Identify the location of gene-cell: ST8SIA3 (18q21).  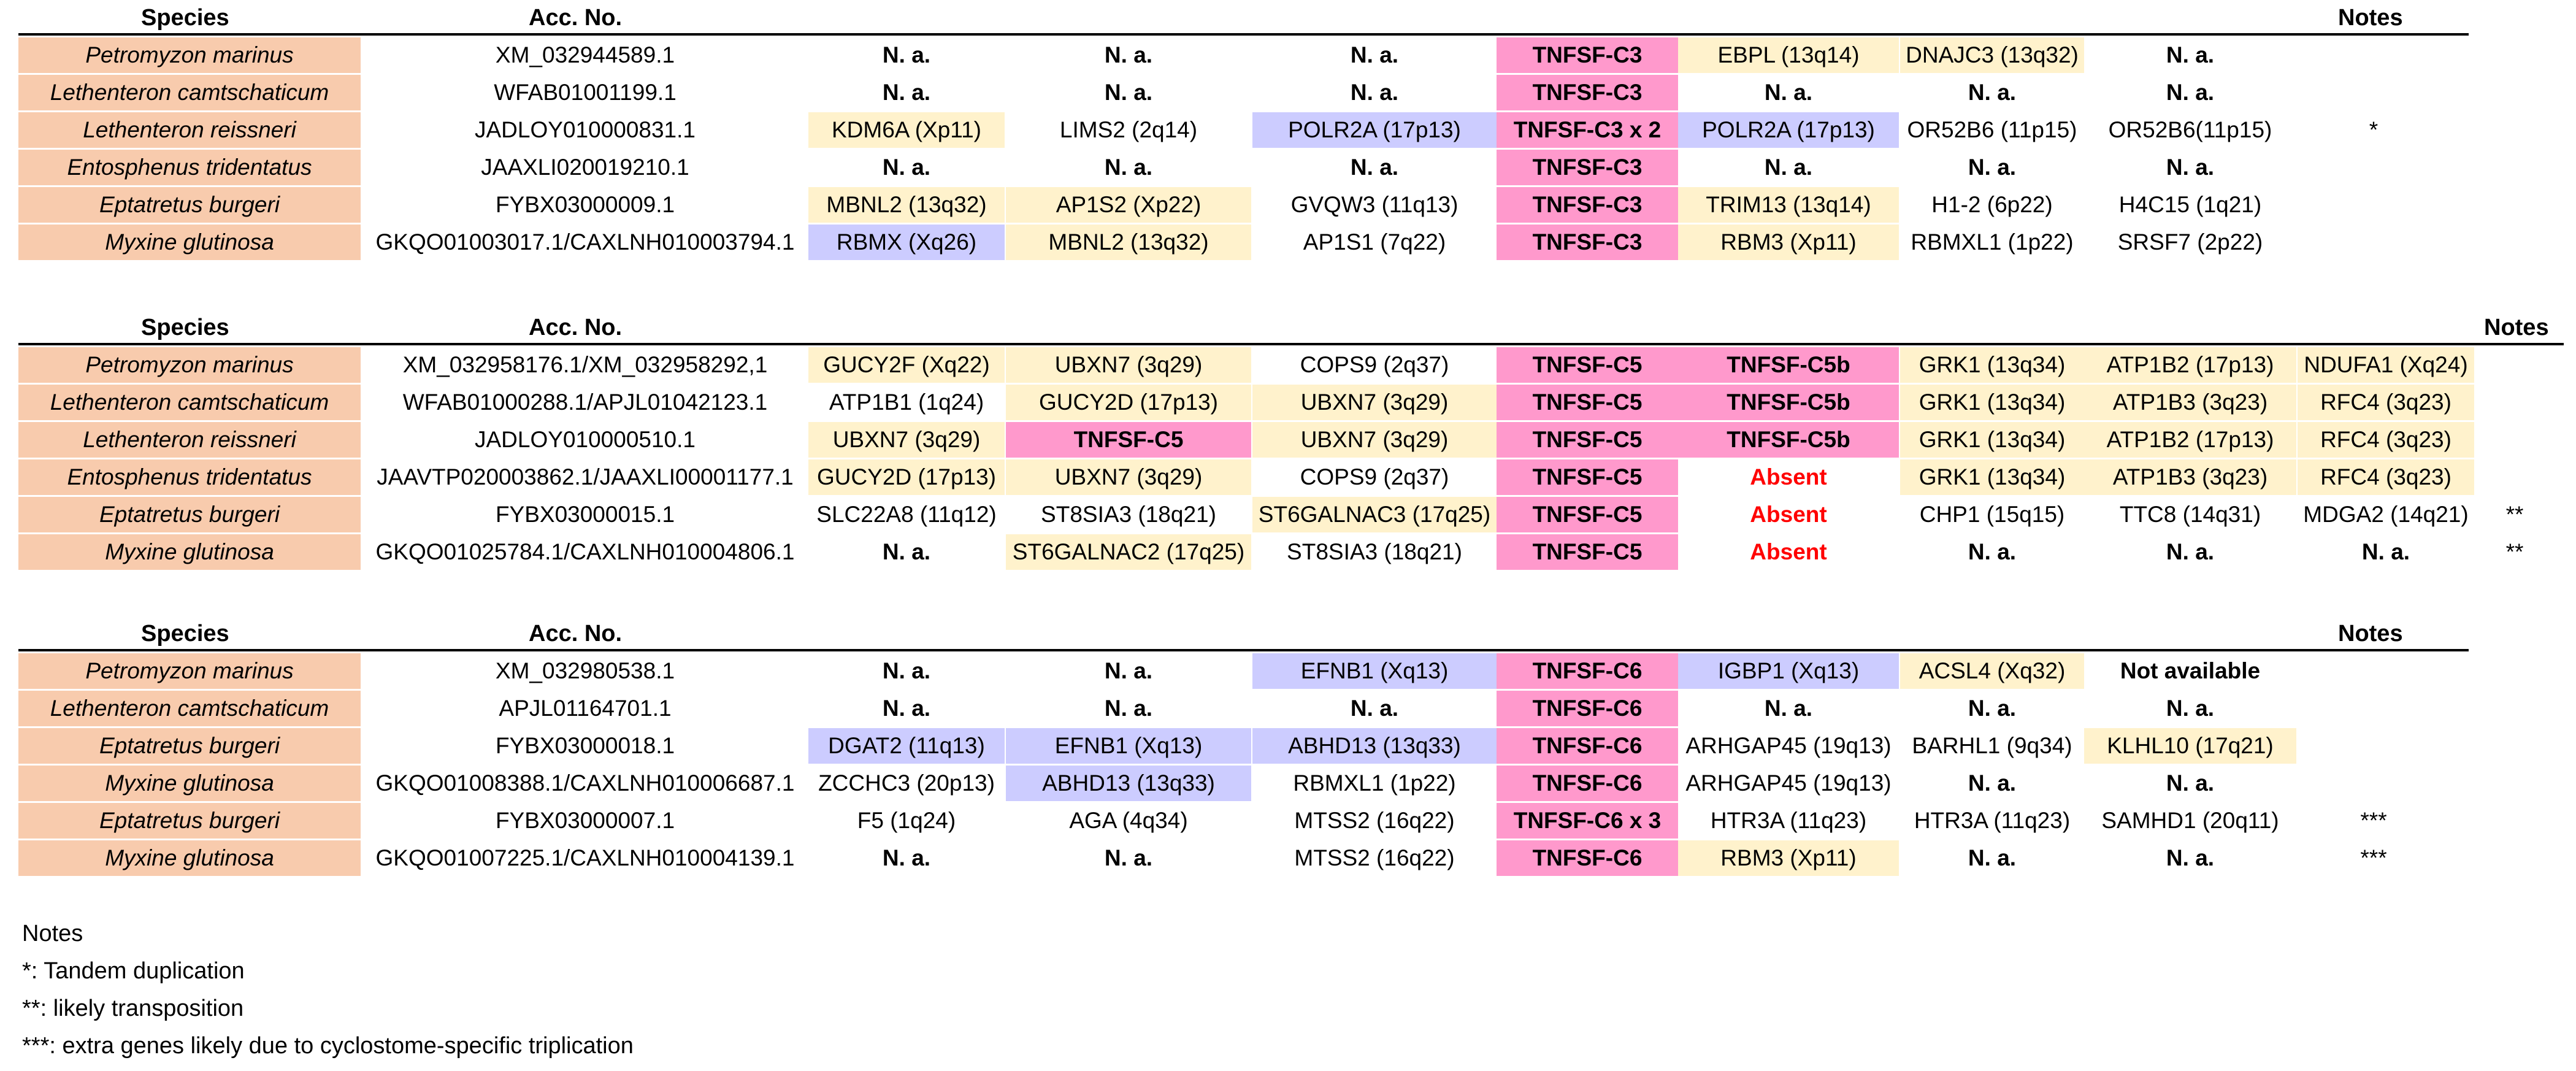
(1128, 514).